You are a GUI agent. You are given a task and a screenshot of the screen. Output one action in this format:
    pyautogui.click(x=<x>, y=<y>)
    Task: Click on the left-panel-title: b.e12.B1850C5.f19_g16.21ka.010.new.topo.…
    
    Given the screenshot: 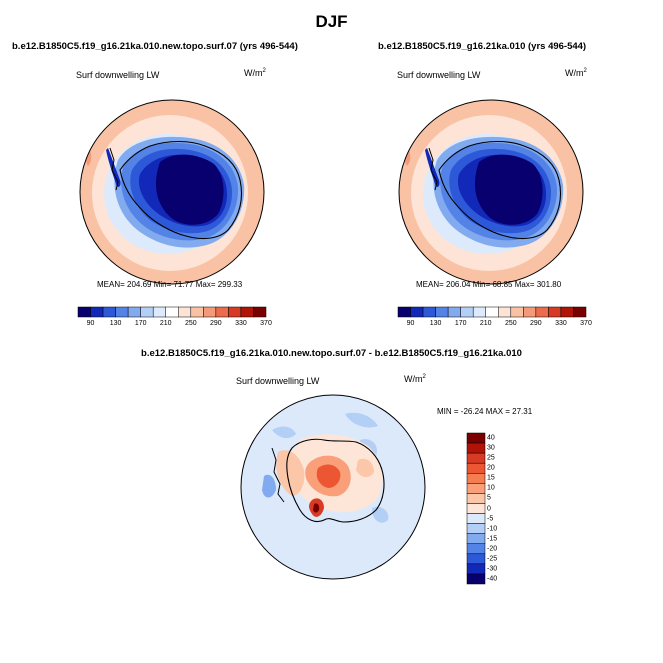 What is the action you would take?
    pyautogui.click(x=155, y=46)
    